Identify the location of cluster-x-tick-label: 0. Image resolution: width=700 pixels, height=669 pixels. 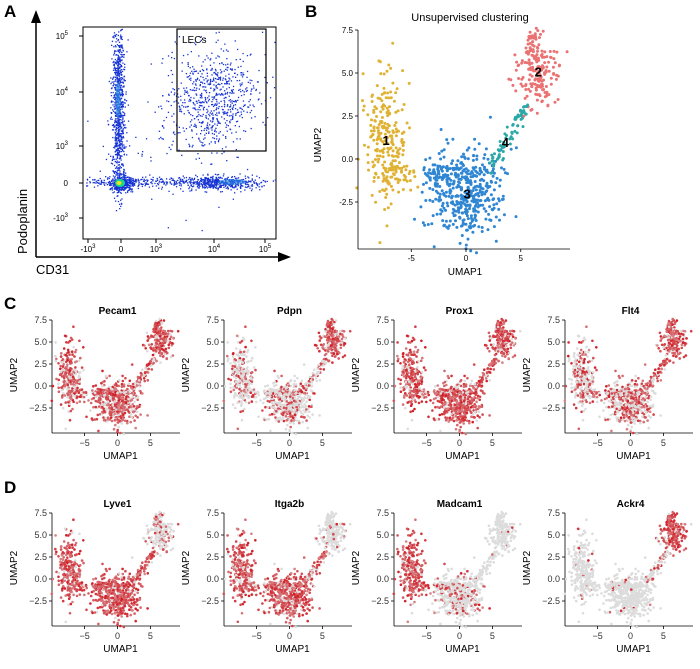
(466, 258).